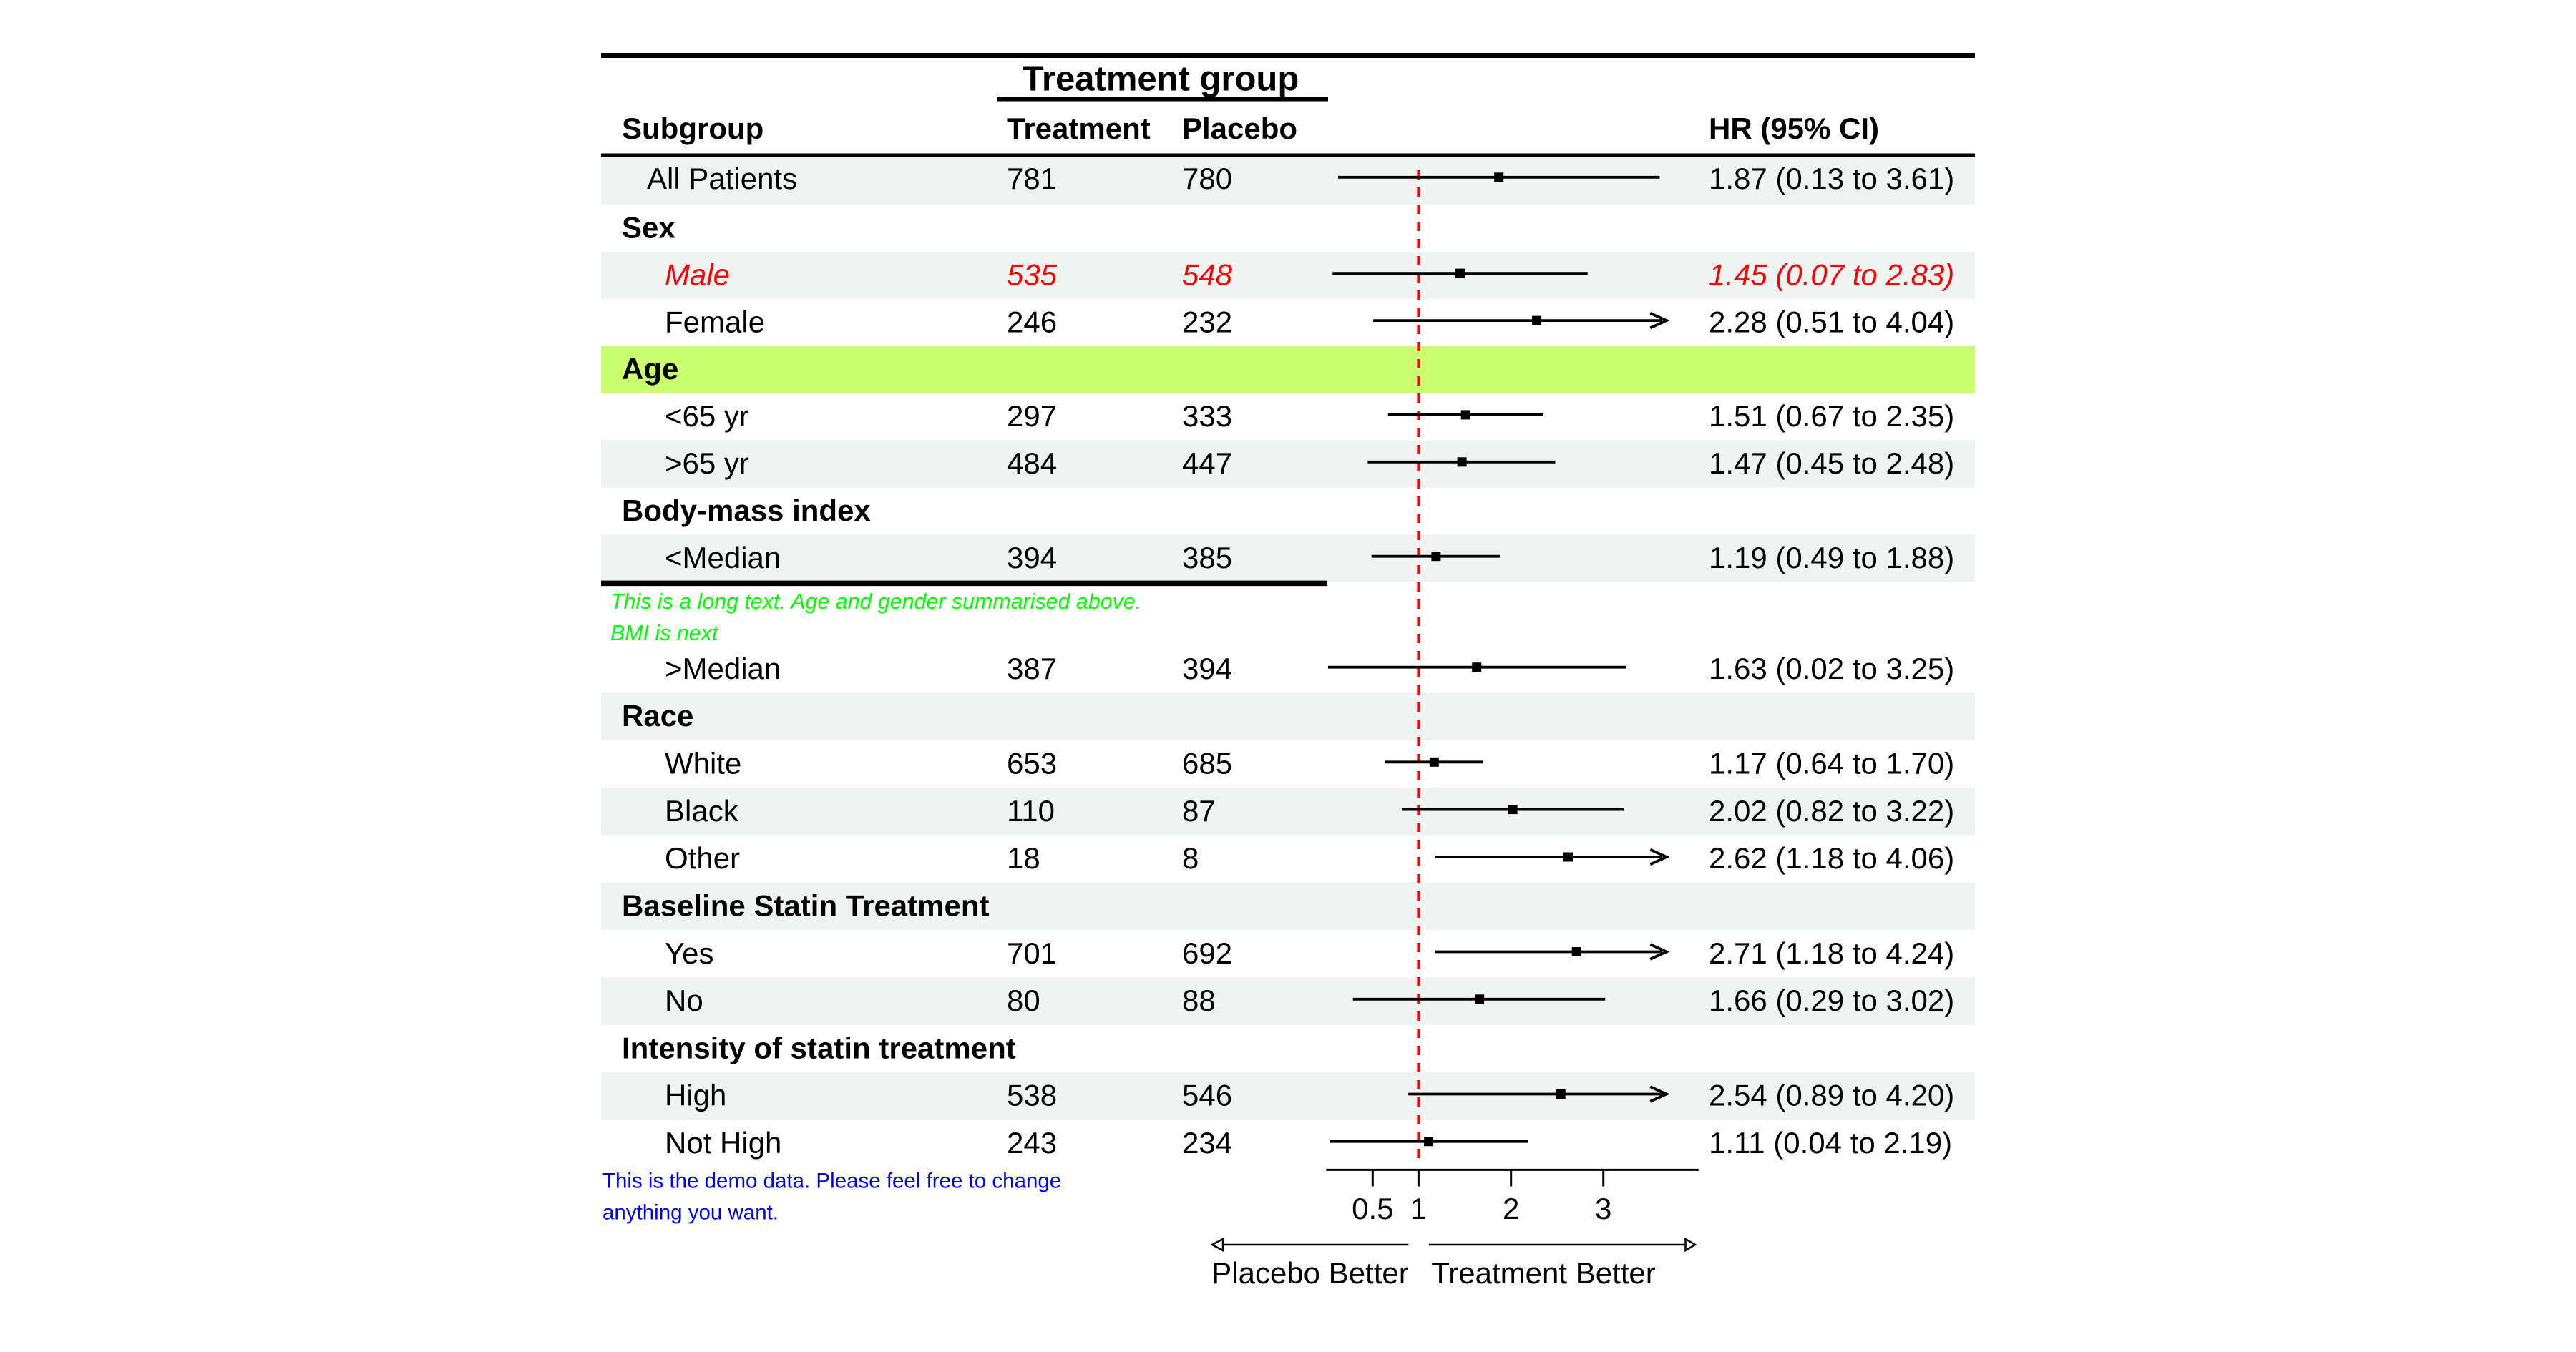 The height and width of the screenshot is (1352, 2576). I want to click on svg-text: 1.11 (0.04 to 2.19), so click(1830, 1143).